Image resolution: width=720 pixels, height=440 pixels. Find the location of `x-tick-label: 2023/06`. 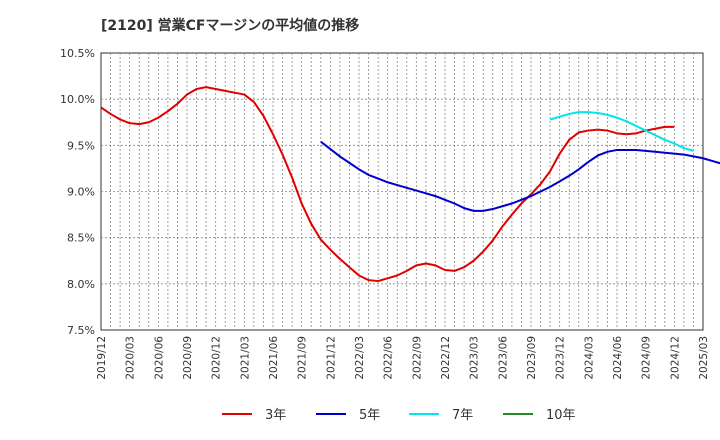

x-tick-label: 2023/06 is located at coordinates (503, 358).